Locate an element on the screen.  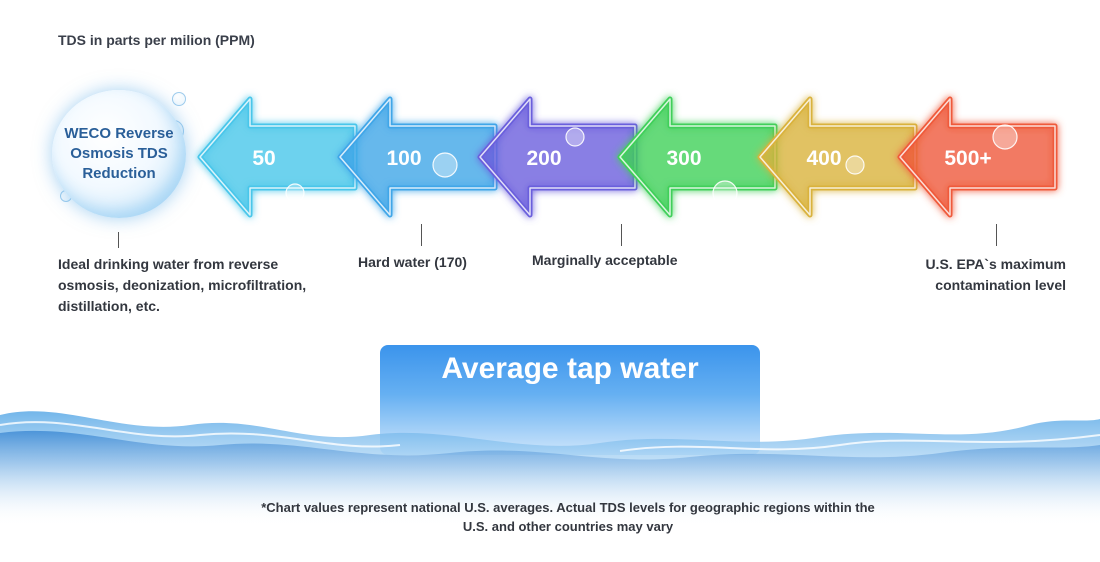
weco-bubble: WECO Reverse Osmosis TDS Reduction is located at coordinates (119, 154).